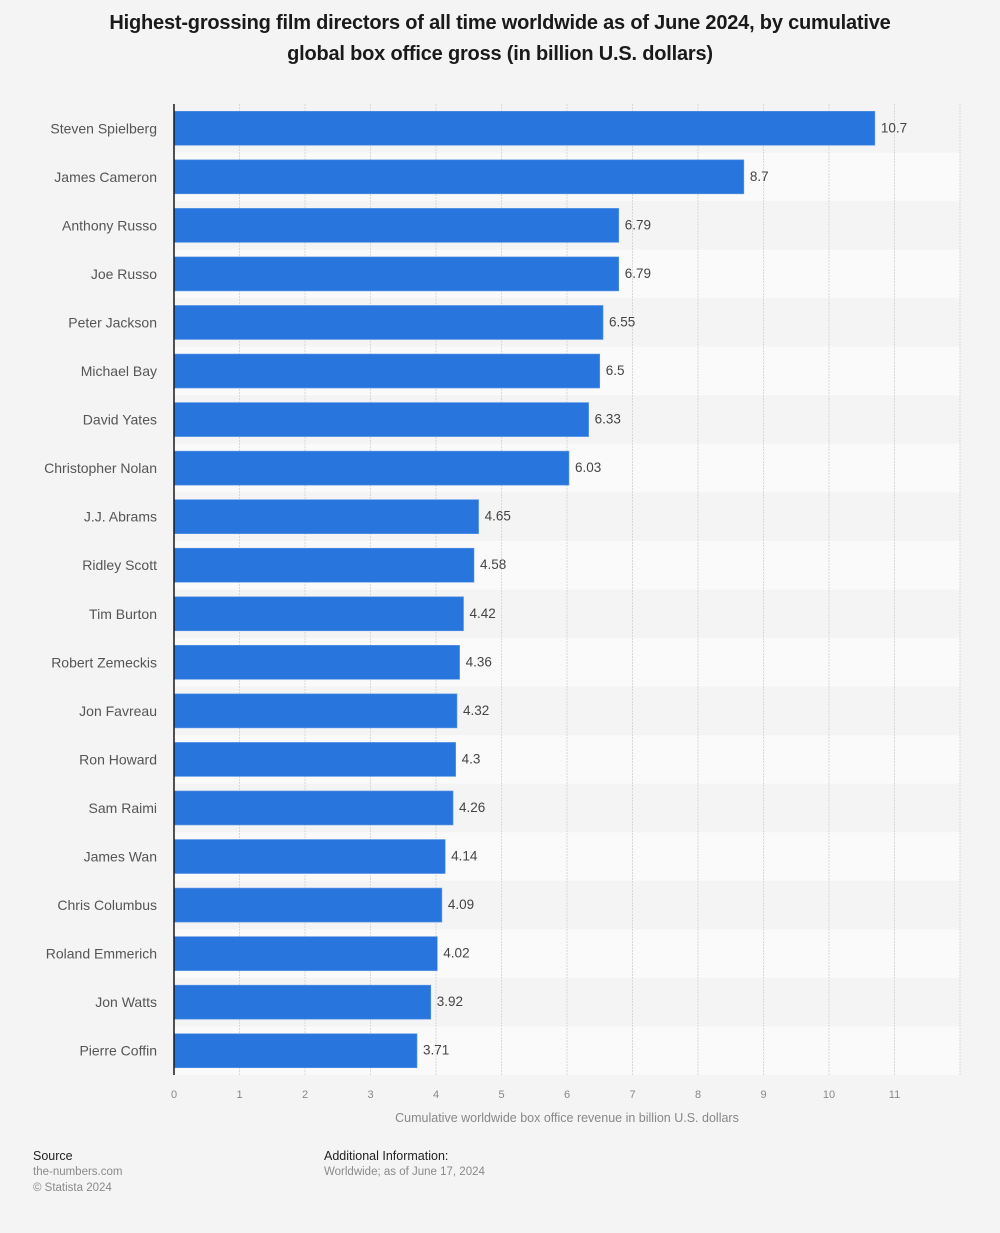 This screenshot has width=1000, height=1233. I want to click on category-label: Jon Favreau, so click(118, 711).